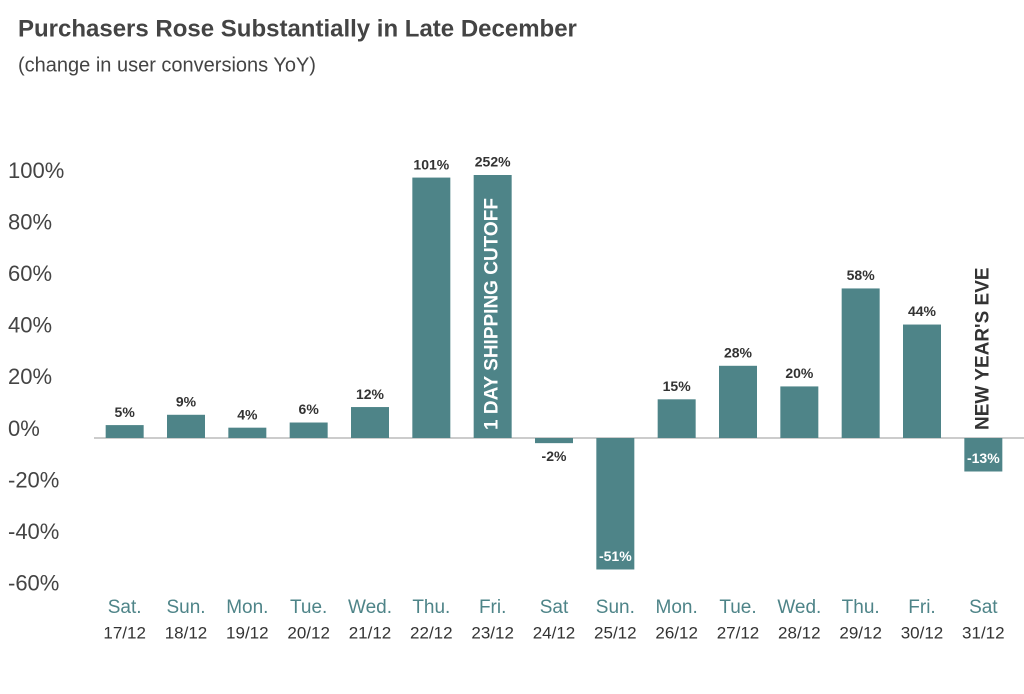 The height and width of the screenshot is (694, 1024). What do you see at coordinates (36, 170) in the screenshot?
I see `y-tick-label: 100%` at bounding box center [36, 170].